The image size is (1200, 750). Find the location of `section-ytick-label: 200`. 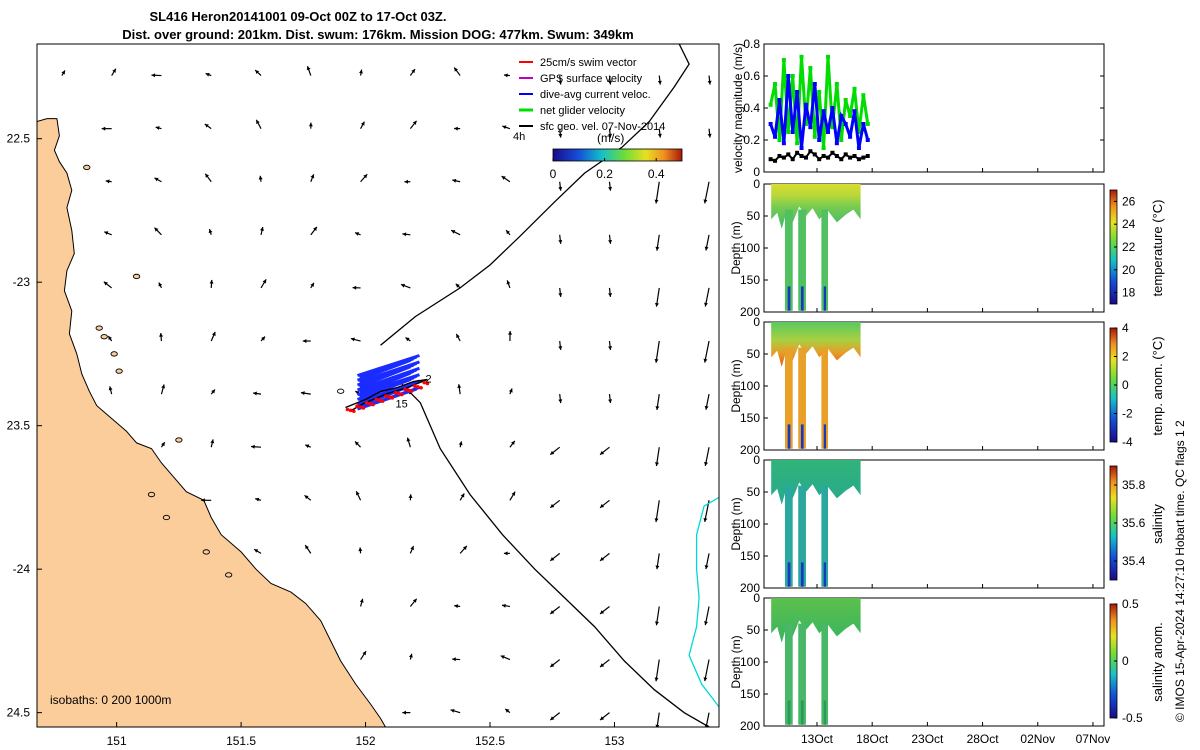

section-ytick-label: 200 is located at coordinates (750, 726).